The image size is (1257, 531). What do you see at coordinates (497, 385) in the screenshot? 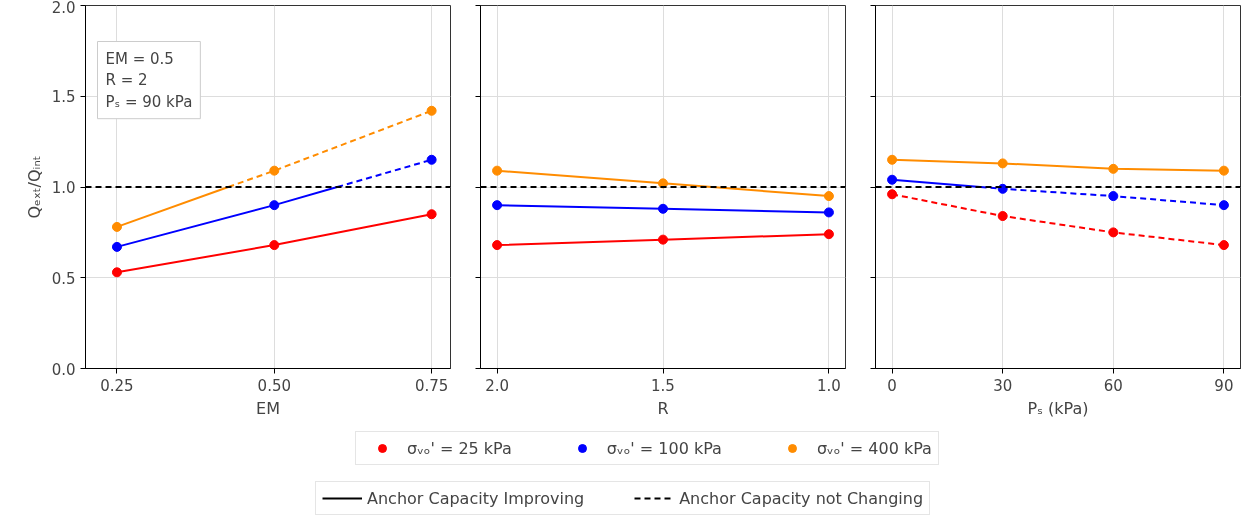
I see `x-tick-label: 2.0` at bounding box center [497, 385].